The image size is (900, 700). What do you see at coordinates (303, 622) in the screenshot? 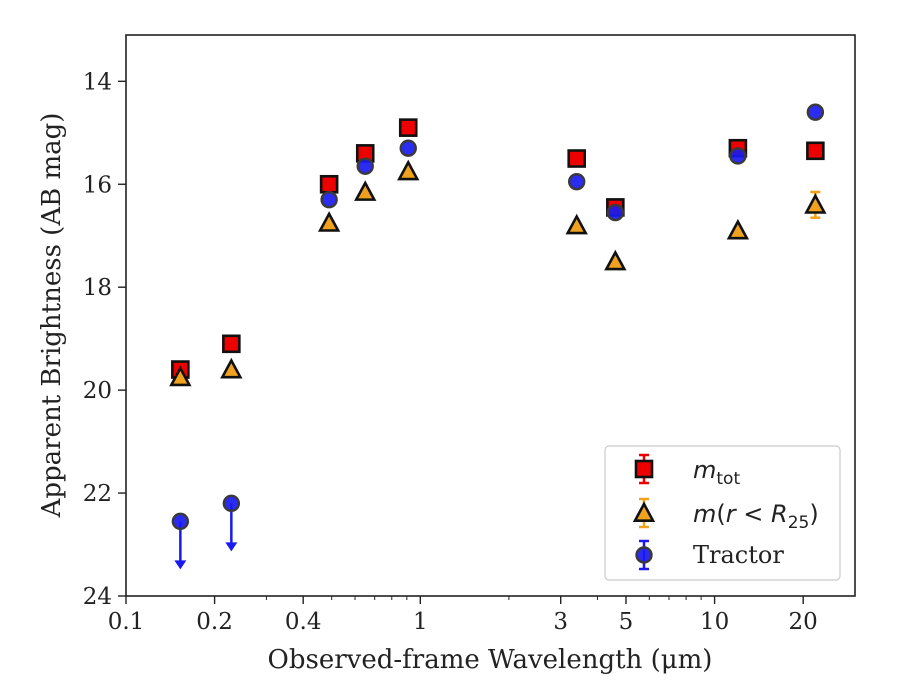
I see `x-tick-label: 0.4` at bounding box center [303, 622].